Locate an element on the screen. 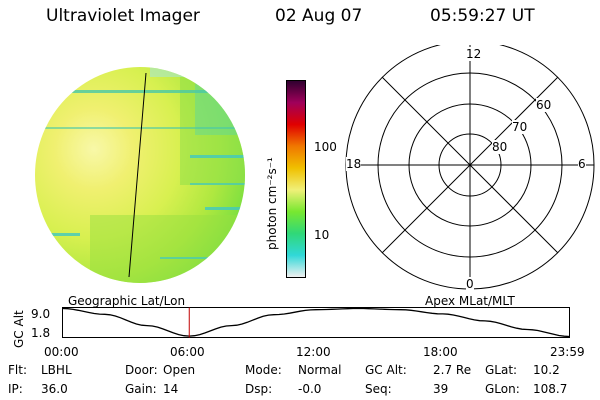 This screenshot has width=600, height=400. date-label: 02 Aug 07 is located at coordinates (319, 16).